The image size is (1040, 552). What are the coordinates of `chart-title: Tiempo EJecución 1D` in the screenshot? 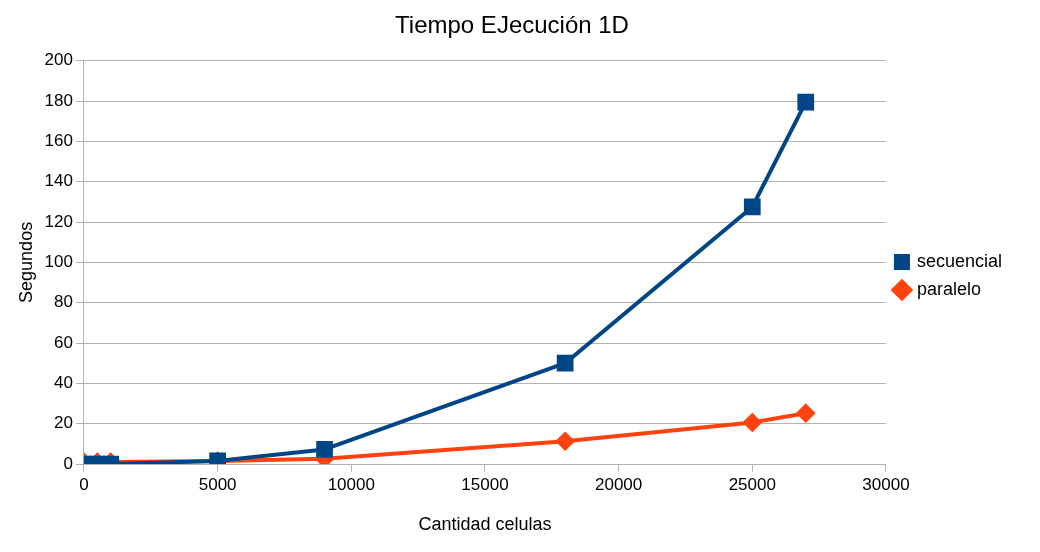 It's located at (512, 25).